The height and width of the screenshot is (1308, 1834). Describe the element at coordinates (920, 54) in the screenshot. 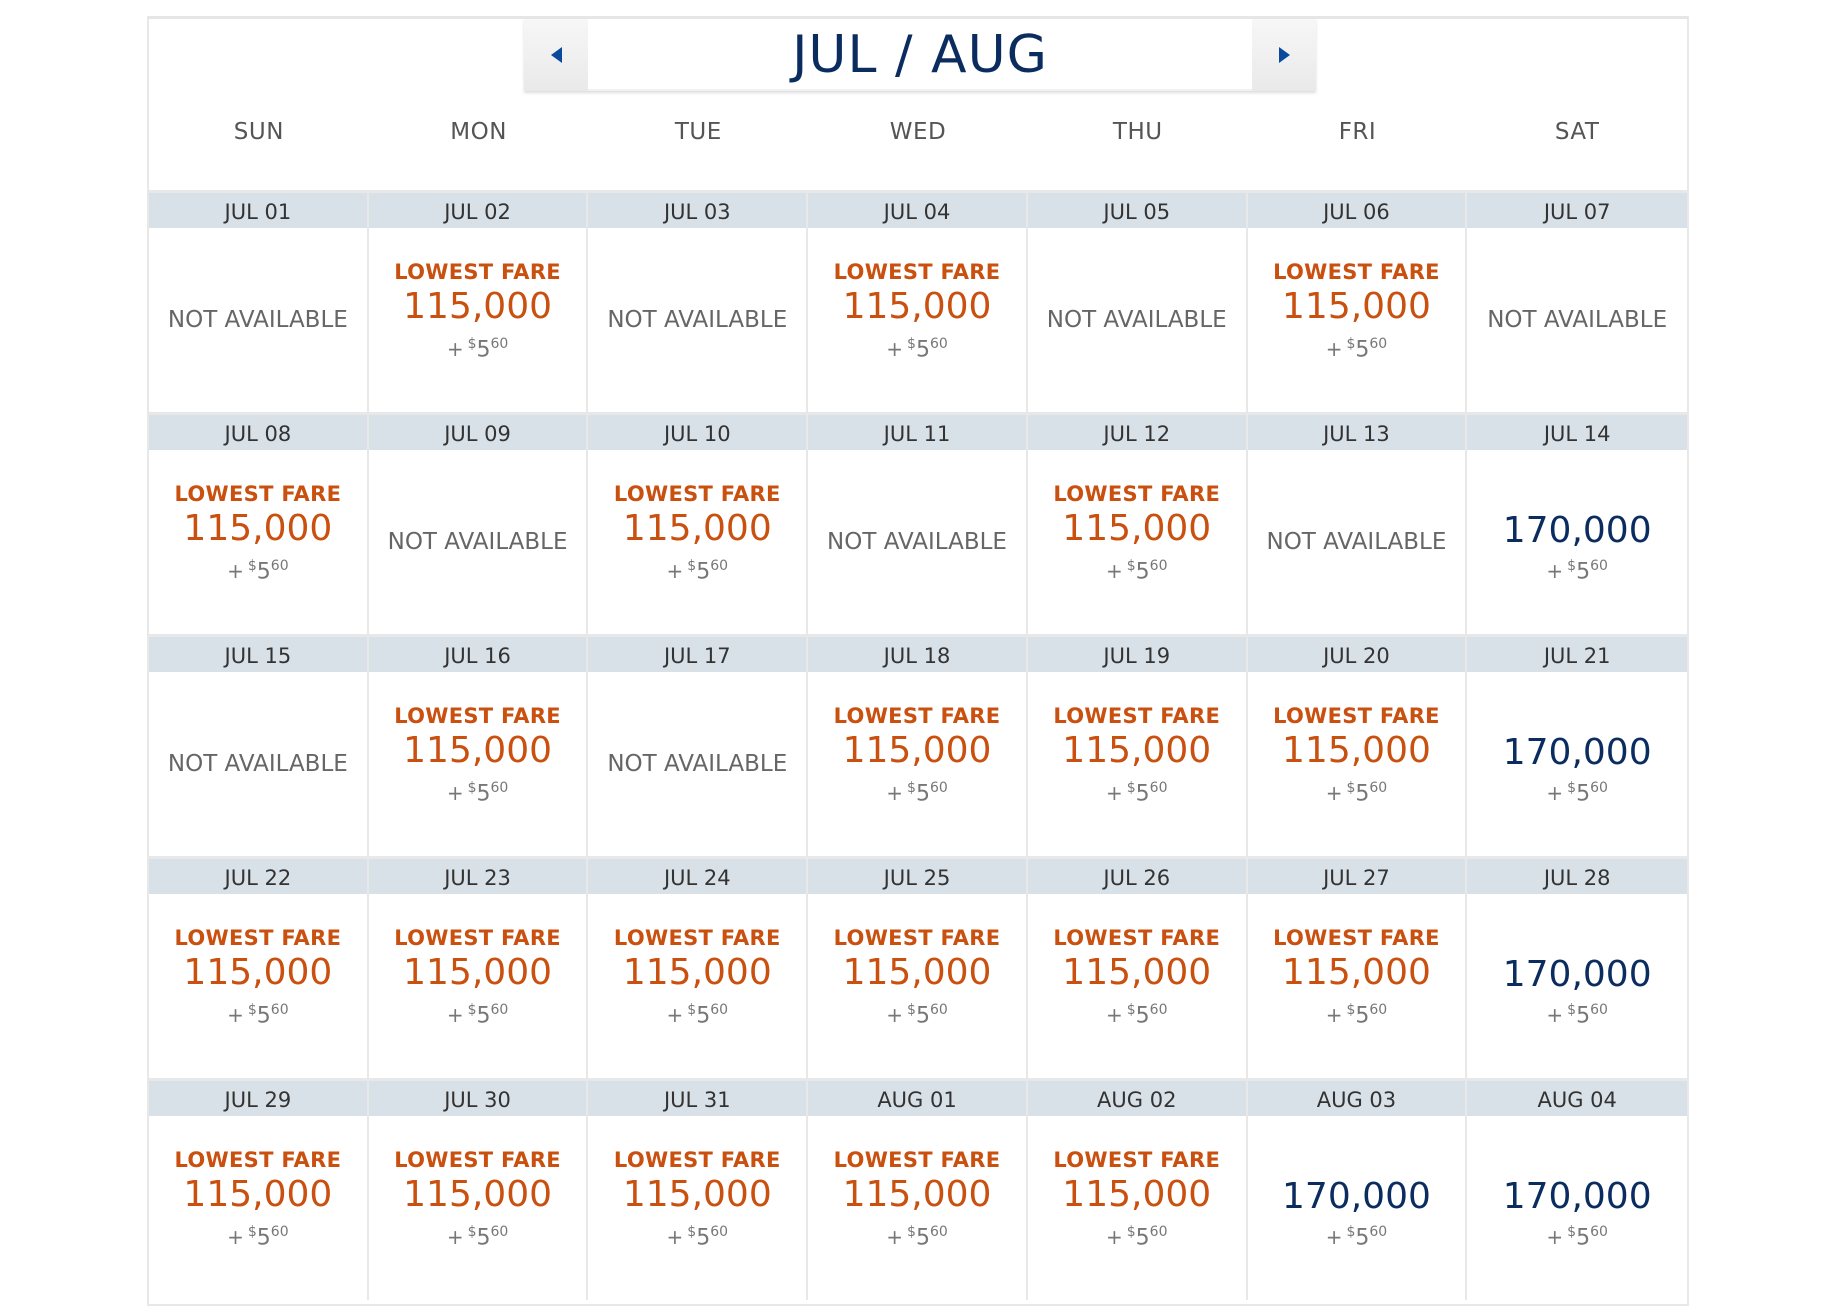

I see `month-title: JUL / AUG` at that location.